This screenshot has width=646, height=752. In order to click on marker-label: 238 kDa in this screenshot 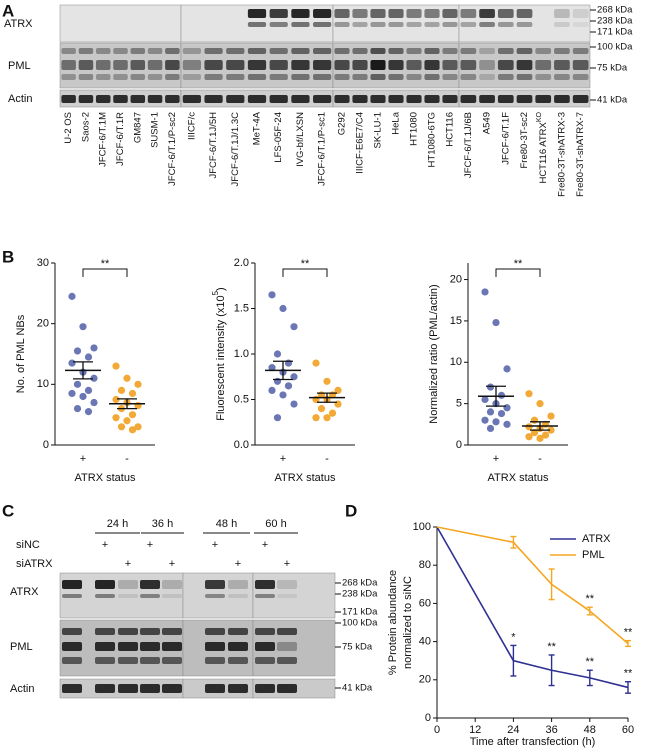, I will do `click(360, 594)`.